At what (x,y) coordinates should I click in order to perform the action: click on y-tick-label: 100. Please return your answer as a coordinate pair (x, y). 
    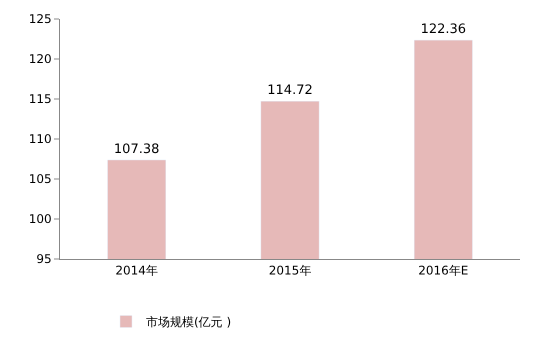
    Looking at the image, I should click on (40, 219).